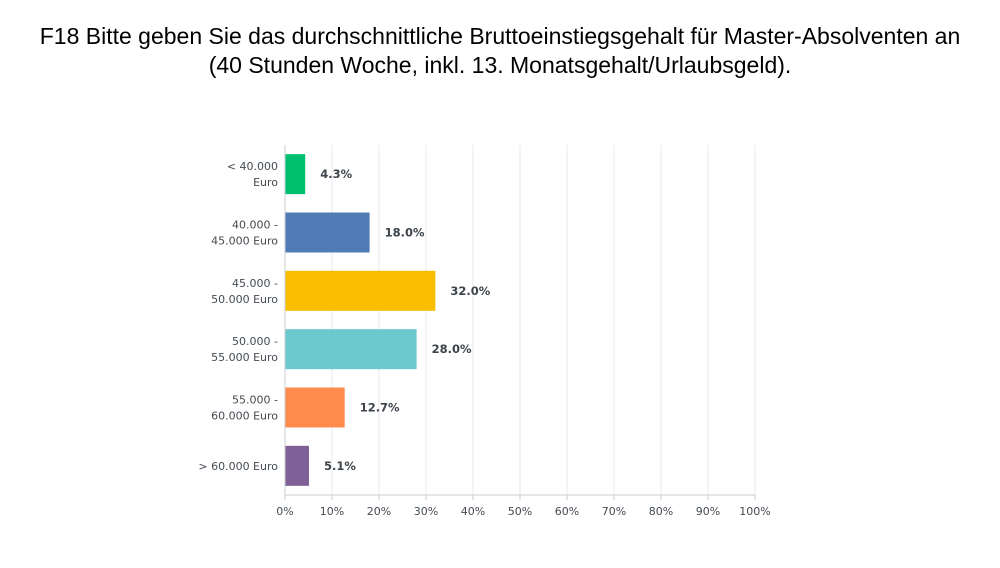  What do you see at coordinates (567, 511) in the screenshot?
I see `x-tick-label: 60%` at bounding box center [567, 511].